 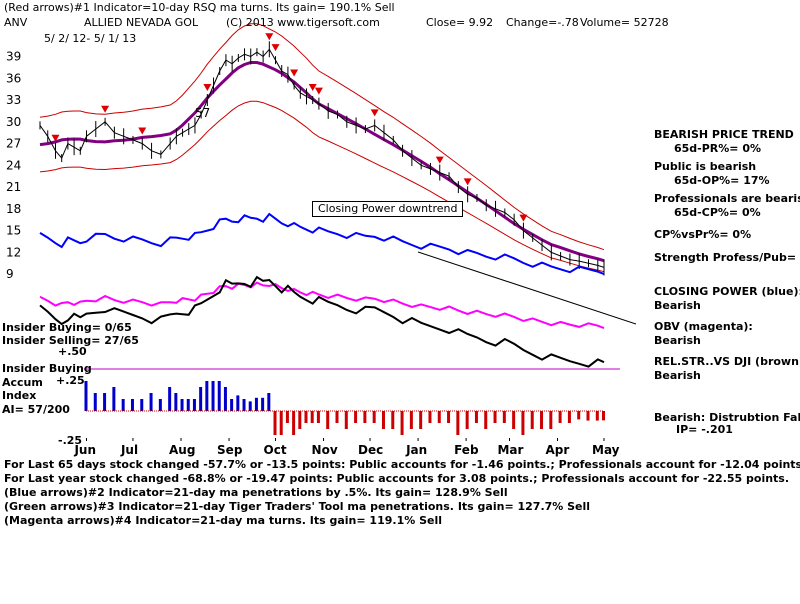 I want to click on plus25-label: +.25, so click(x=70, y=380).